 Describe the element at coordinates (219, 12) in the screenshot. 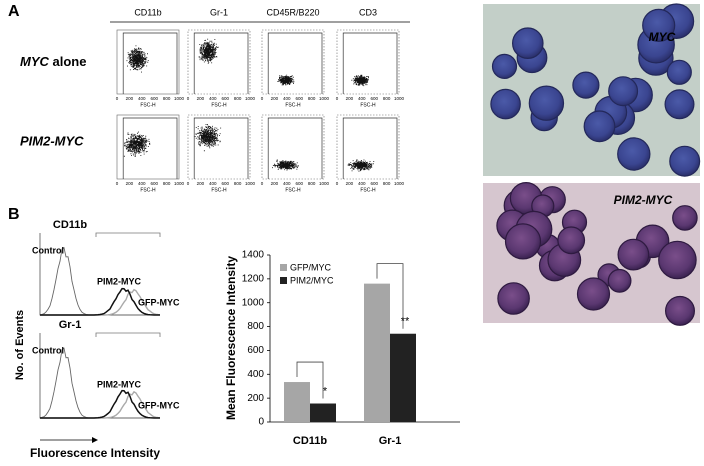

I see `column-header: Gr-1` at that location.